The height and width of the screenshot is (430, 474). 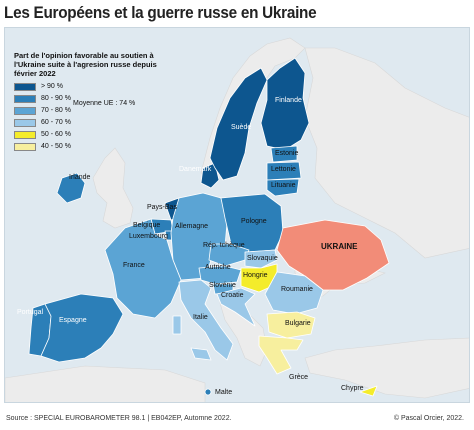 I want to click on label-reptcheque: Rép. tchèque, so click(x=224, y=245).